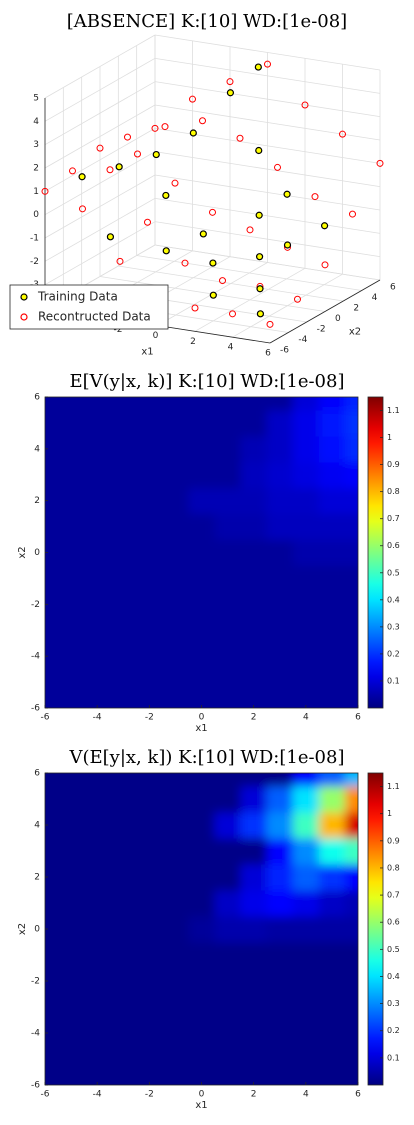  Describe the element at coordinates (35, 605) in the screenshot. I see `y-tick-label: -2` at that location.